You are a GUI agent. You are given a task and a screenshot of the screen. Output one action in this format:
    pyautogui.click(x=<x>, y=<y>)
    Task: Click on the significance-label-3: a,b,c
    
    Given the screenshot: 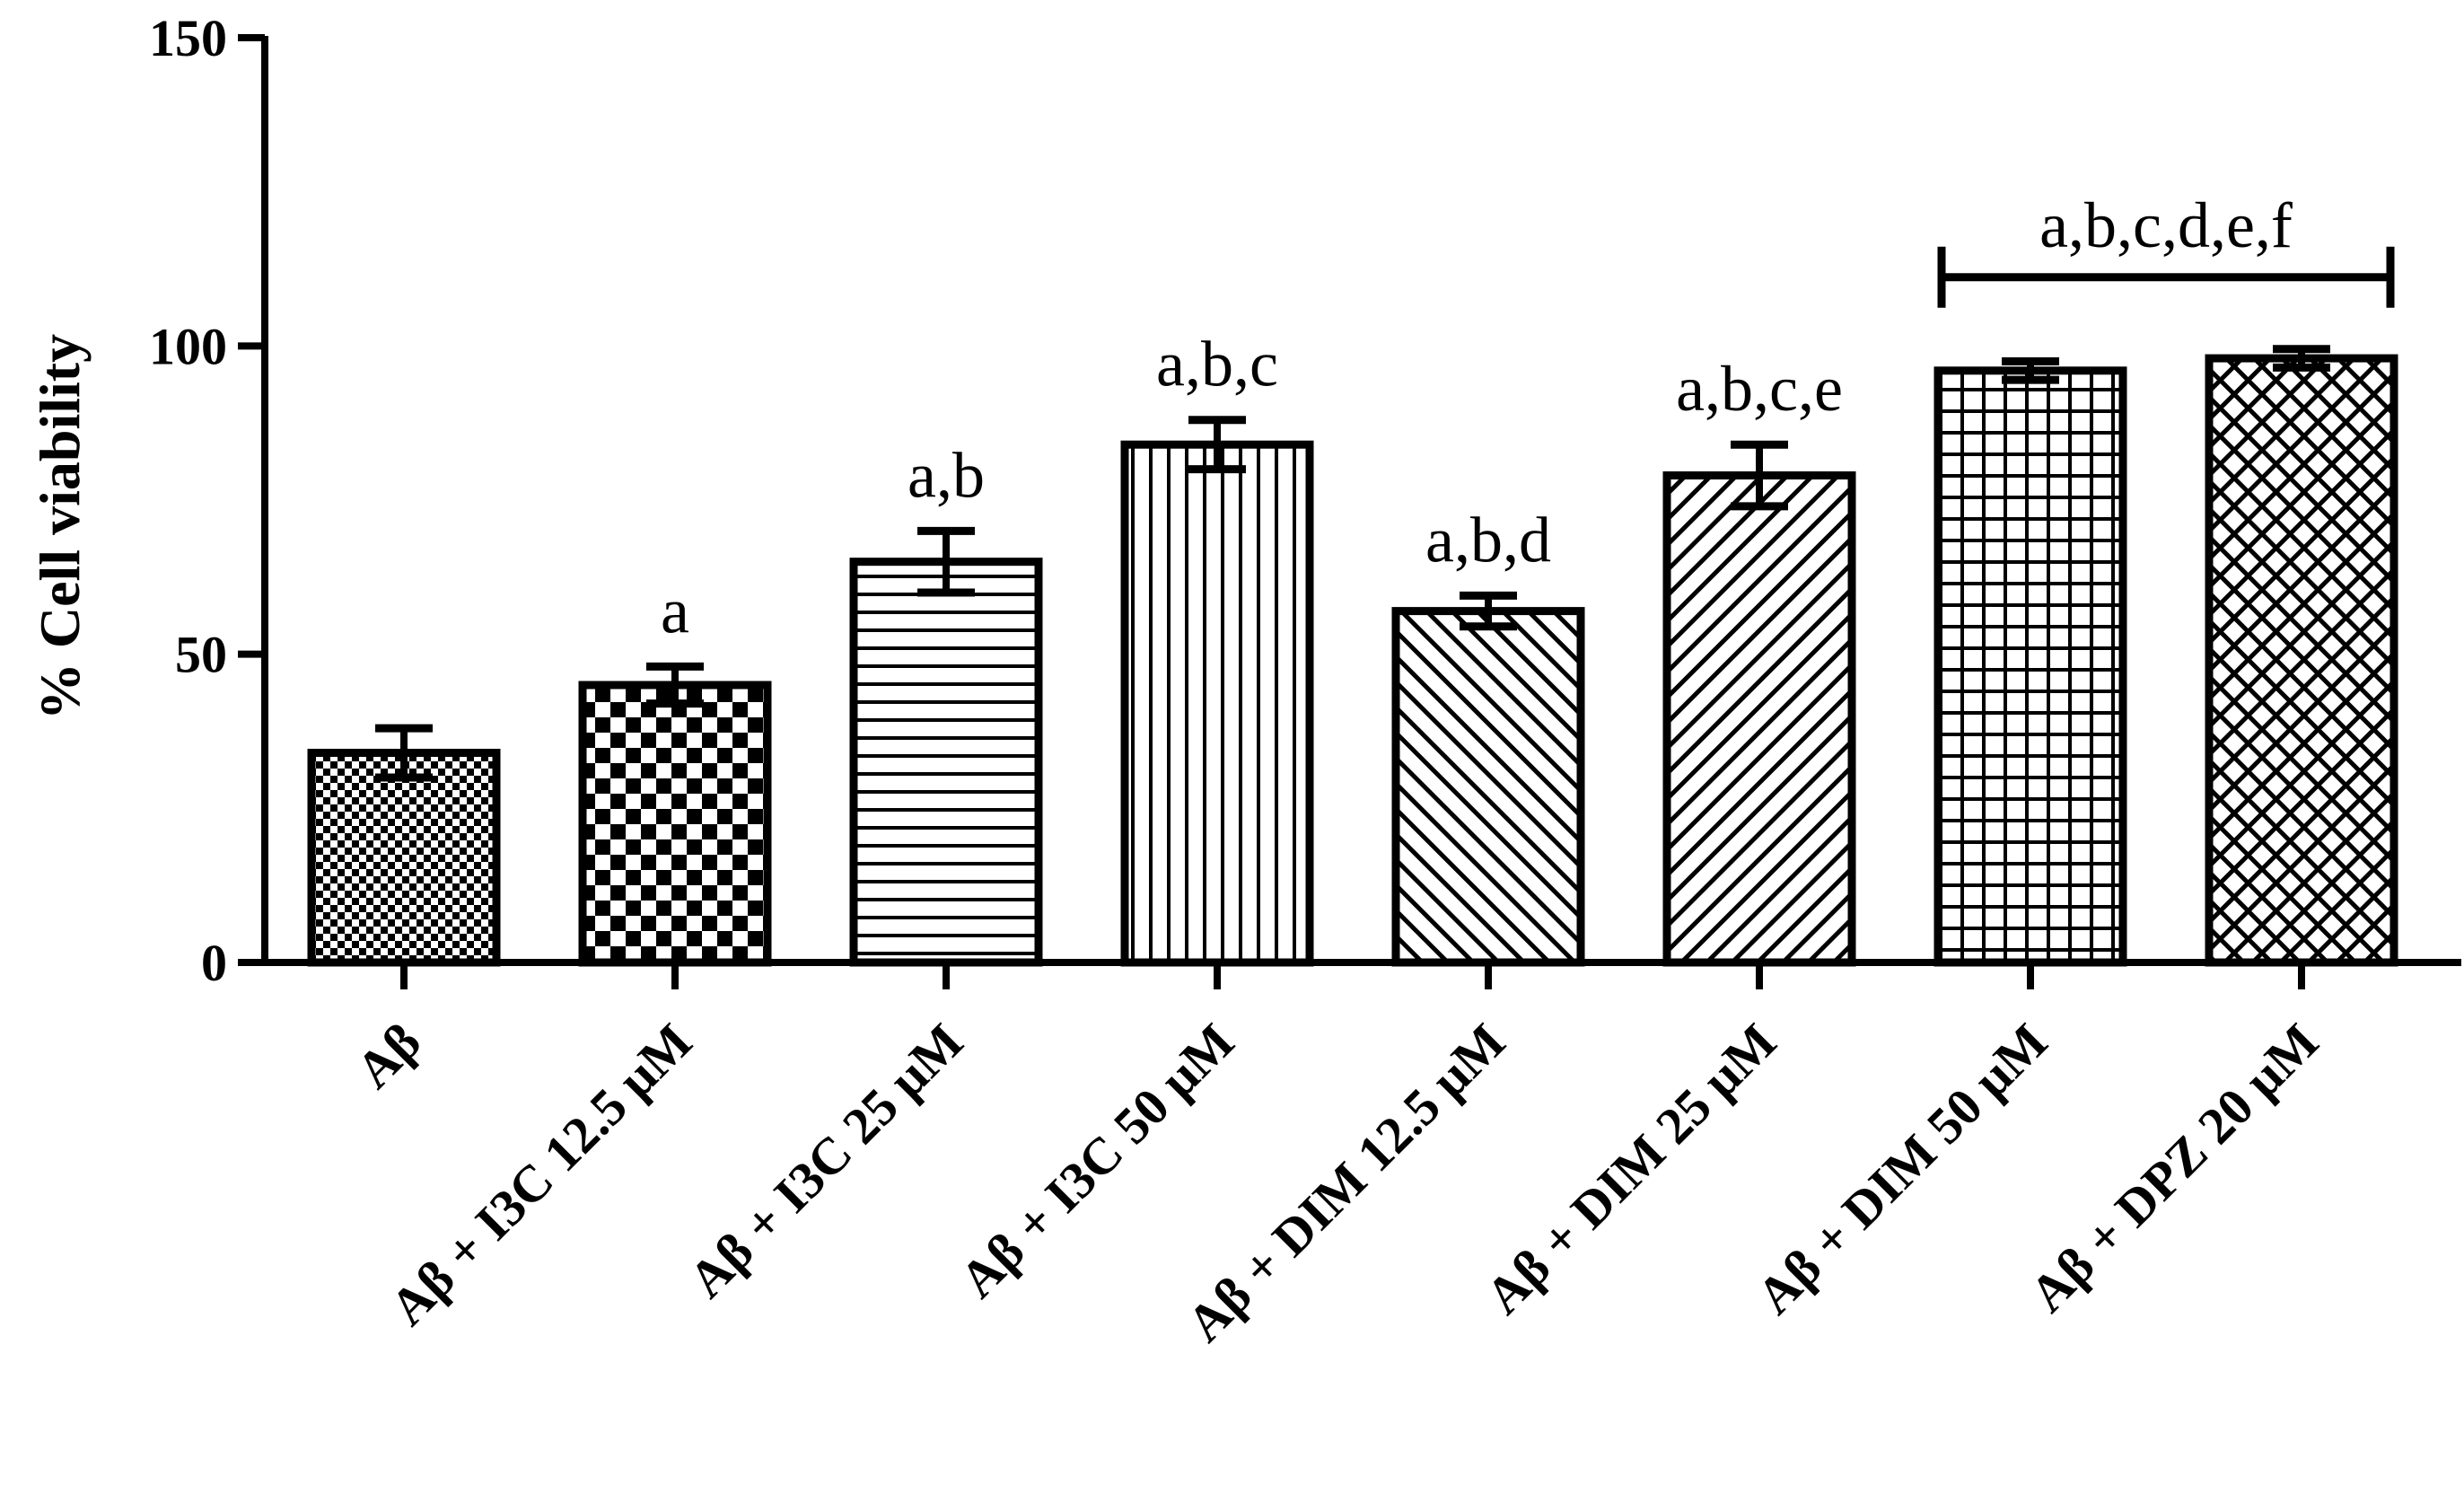 What is the action you would take?
    pyautogui.click(x=1217, y=364)
    